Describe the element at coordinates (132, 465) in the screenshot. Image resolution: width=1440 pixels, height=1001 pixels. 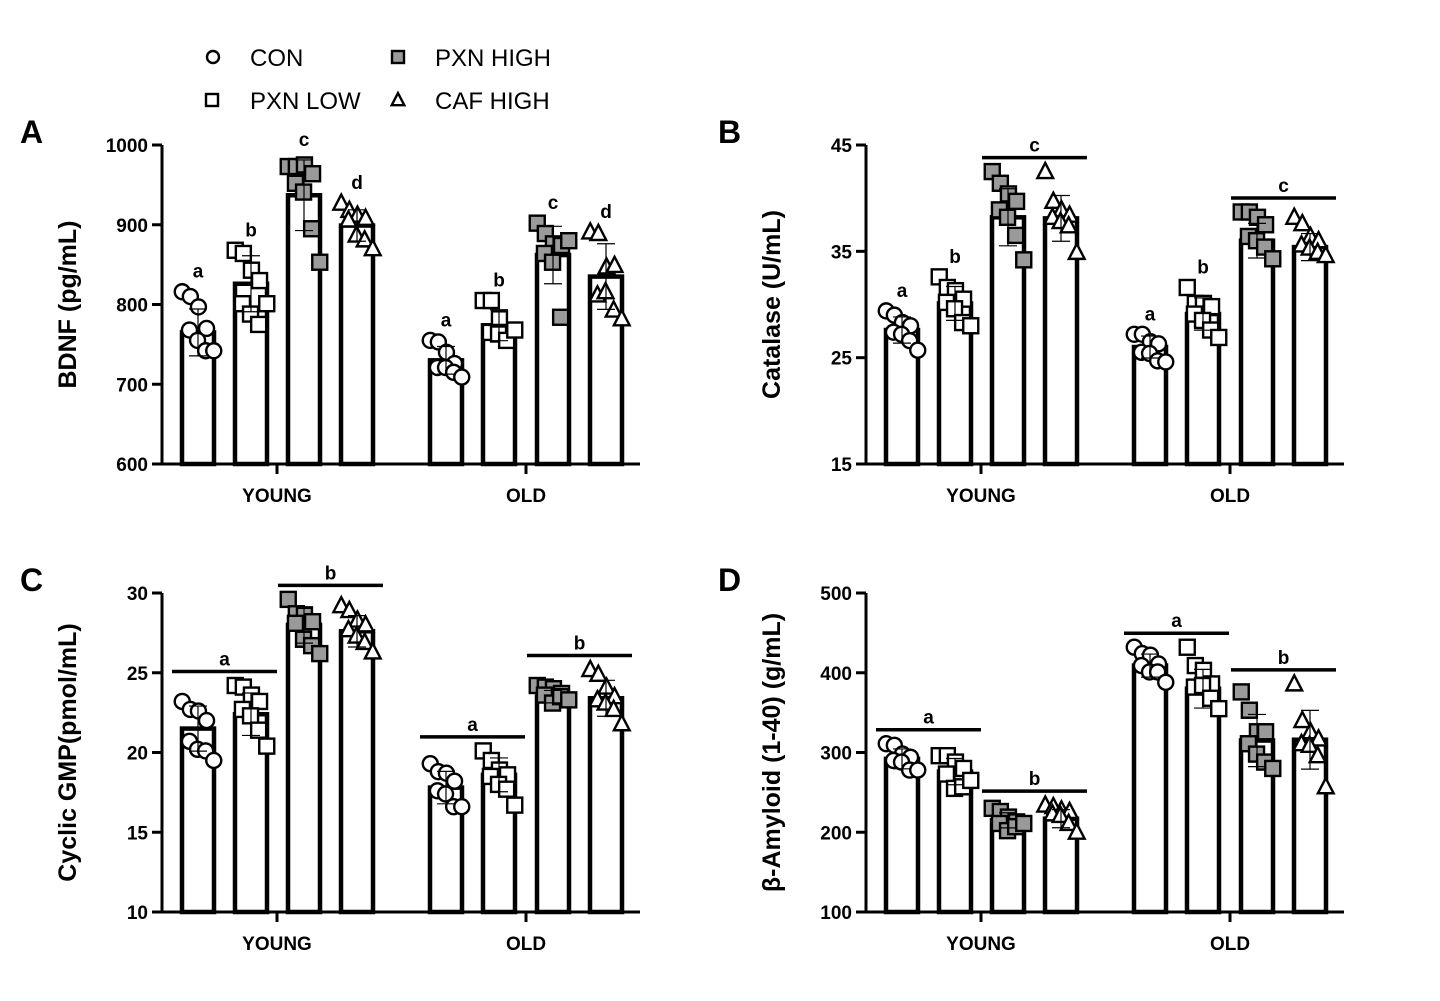
I see `y-tick-label: 600` at that location.